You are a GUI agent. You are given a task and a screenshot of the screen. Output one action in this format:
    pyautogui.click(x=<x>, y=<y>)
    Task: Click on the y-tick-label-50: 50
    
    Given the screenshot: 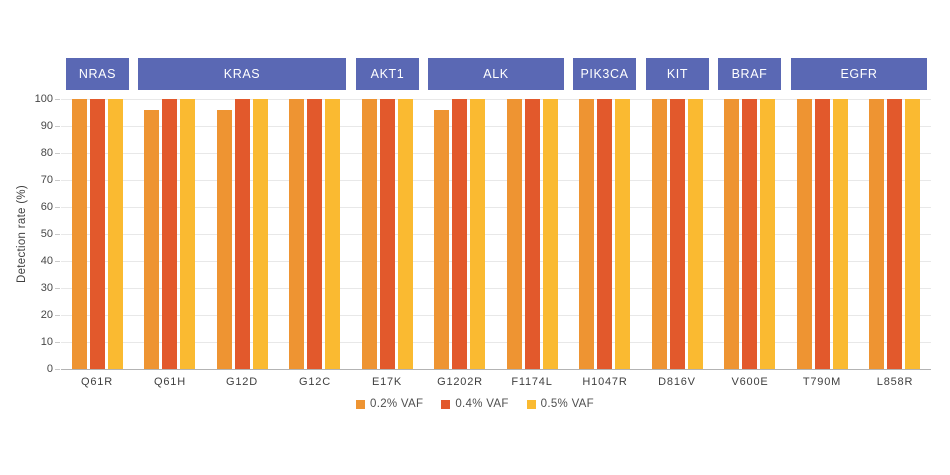 What is the action you would take?
    pyautogui.click(x=46, y=234)
    